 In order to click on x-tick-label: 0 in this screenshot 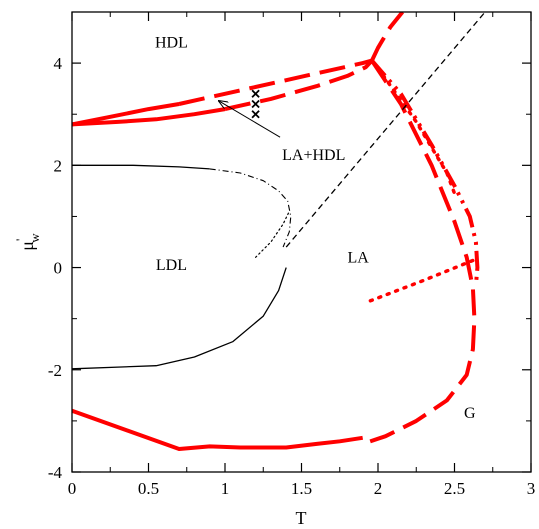, I will do `click(72, 488)`.